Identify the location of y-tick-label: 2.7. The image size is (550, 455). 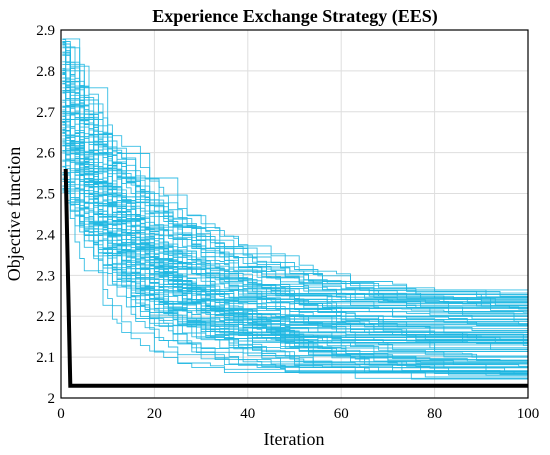
(45, 113).